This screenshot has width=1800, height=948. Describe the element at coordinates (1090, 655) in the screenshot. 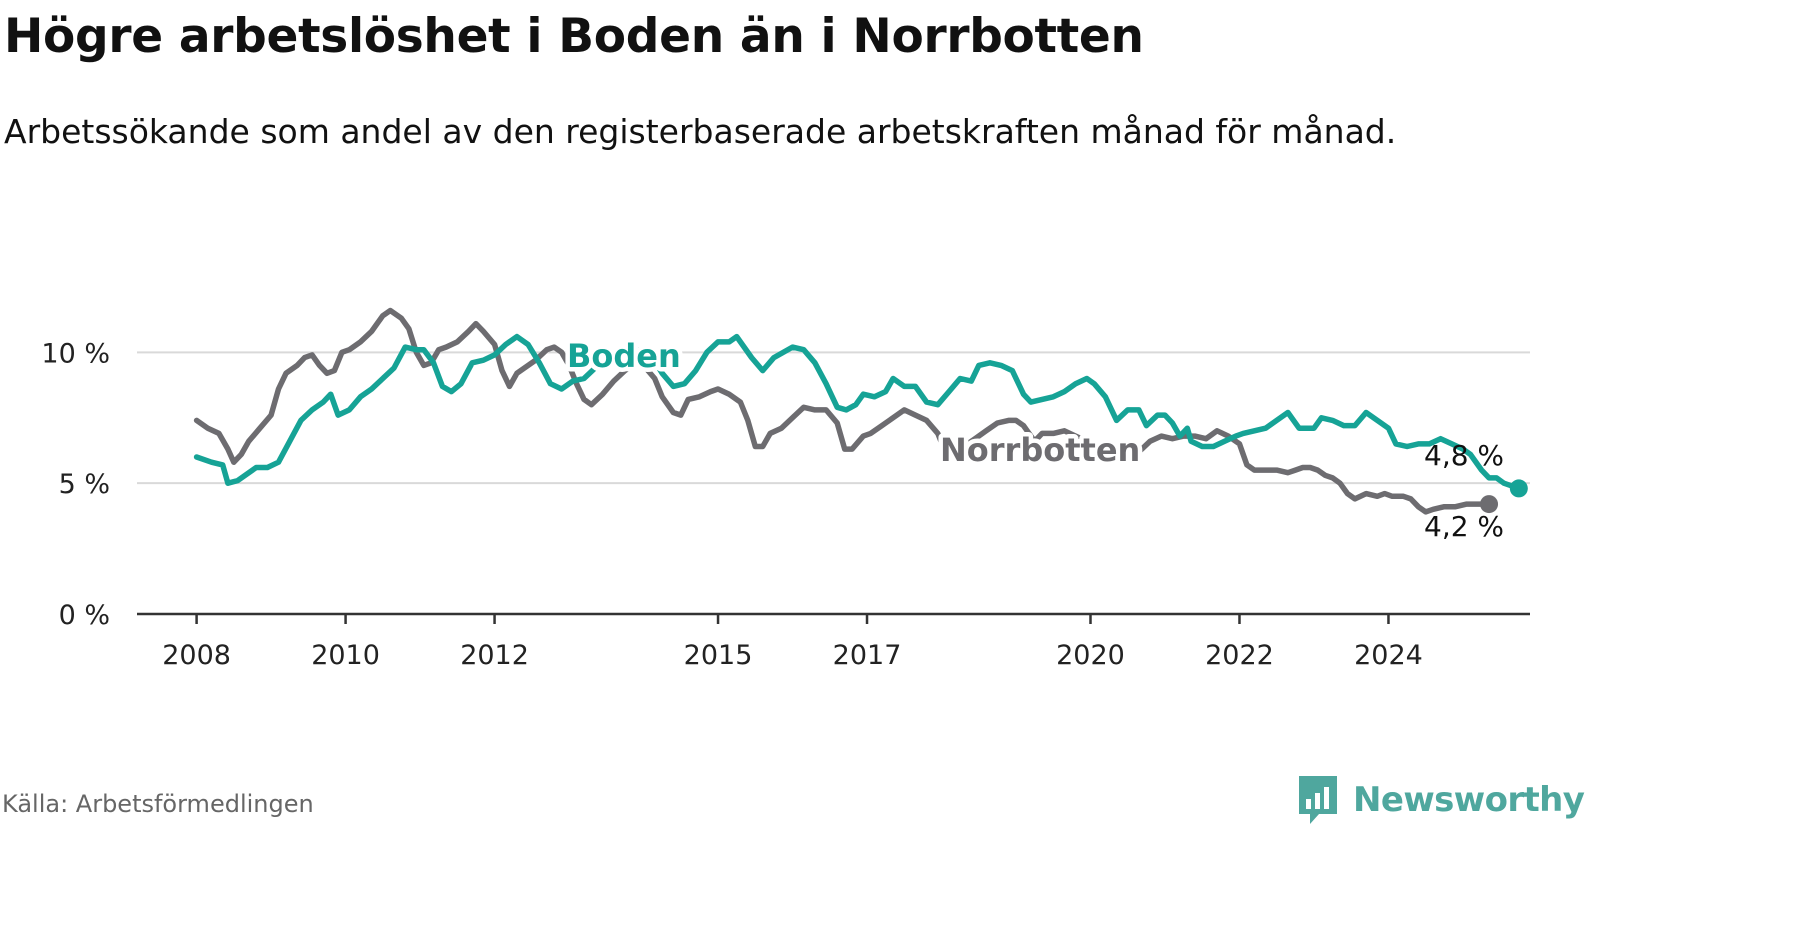

I see `x-tick-label: 2020` at that location.